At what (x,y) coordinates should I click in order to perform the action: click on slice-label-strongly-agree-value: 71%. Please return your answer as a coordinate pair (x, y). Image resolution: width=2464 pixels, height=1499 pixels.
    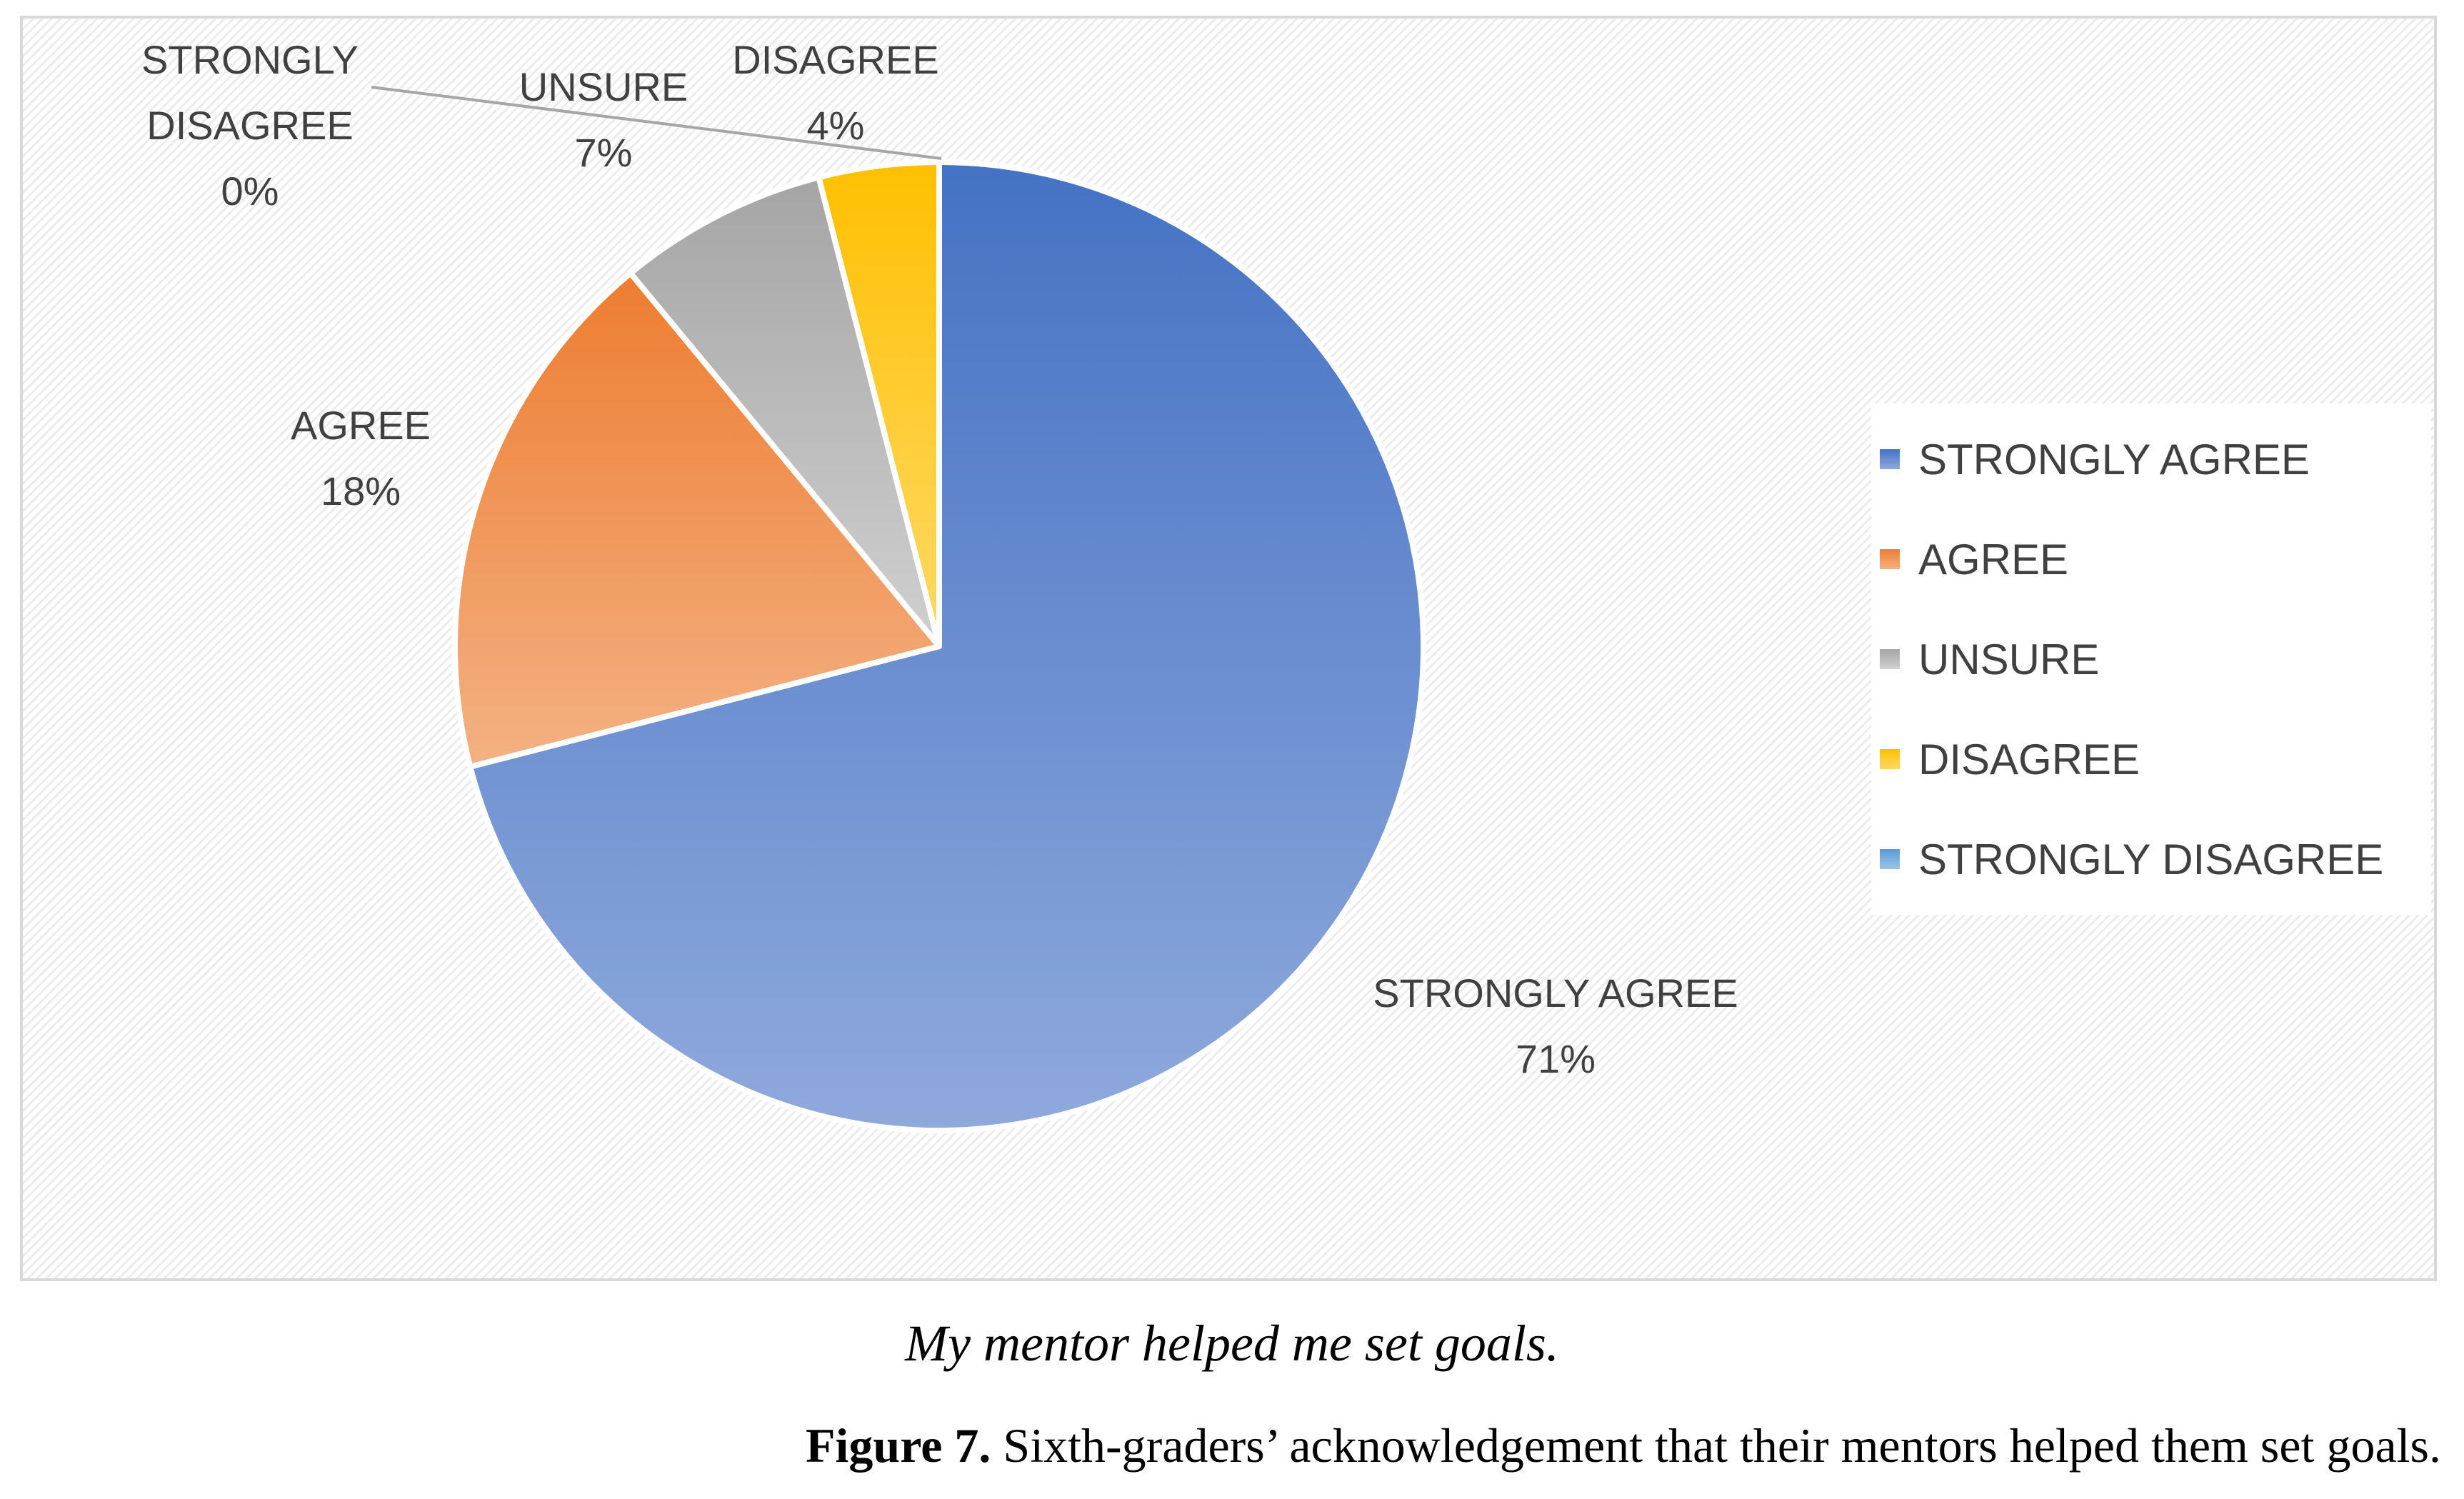
    Looking at the image, I should click on (1555, 1058).